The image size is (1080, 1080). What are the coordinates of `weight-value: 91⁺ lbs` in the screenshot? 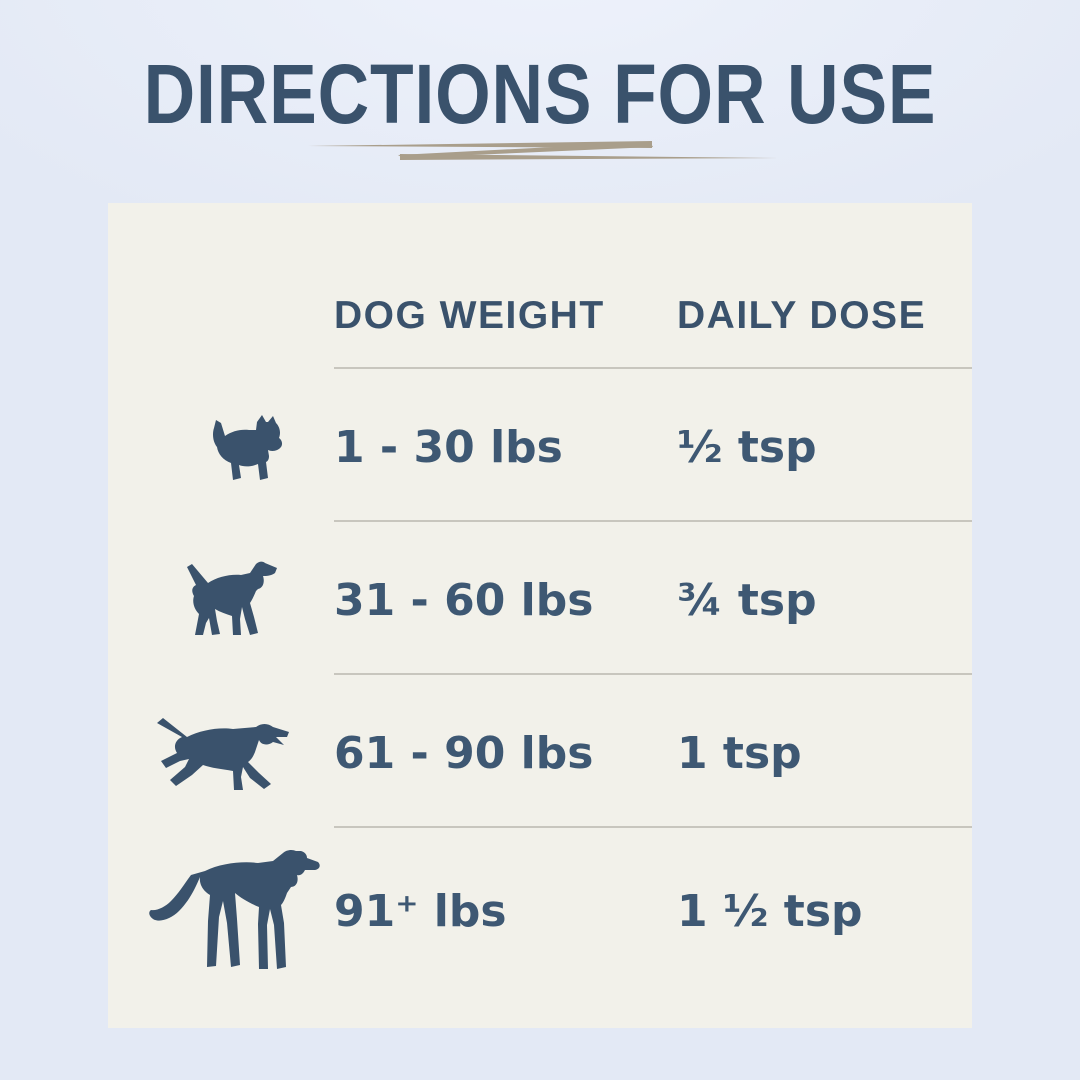 It's located at (420, 911).